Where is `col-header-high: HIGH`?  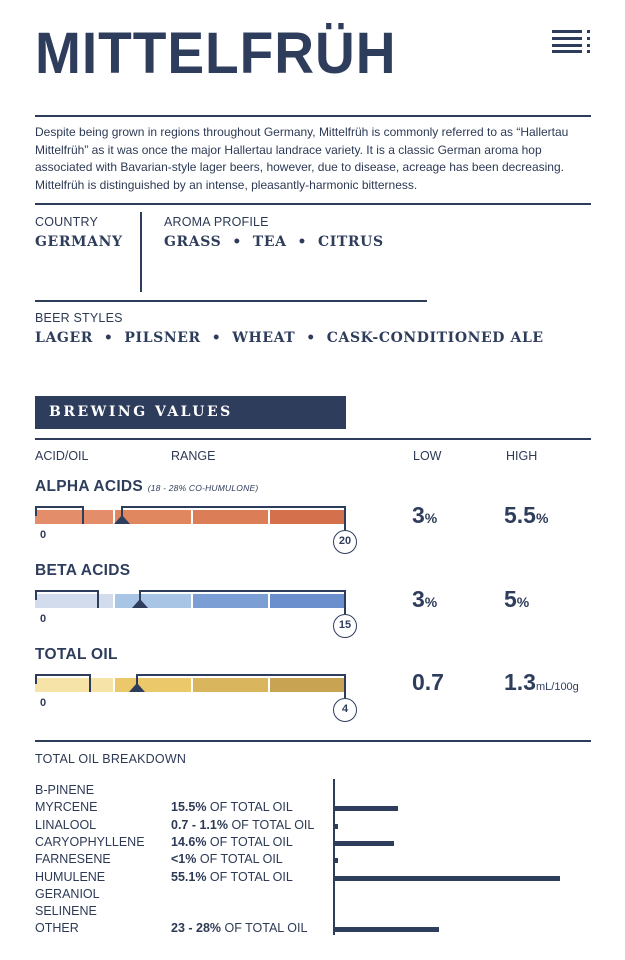 col-header-high: HIGH is located at coordinates (522, 456).